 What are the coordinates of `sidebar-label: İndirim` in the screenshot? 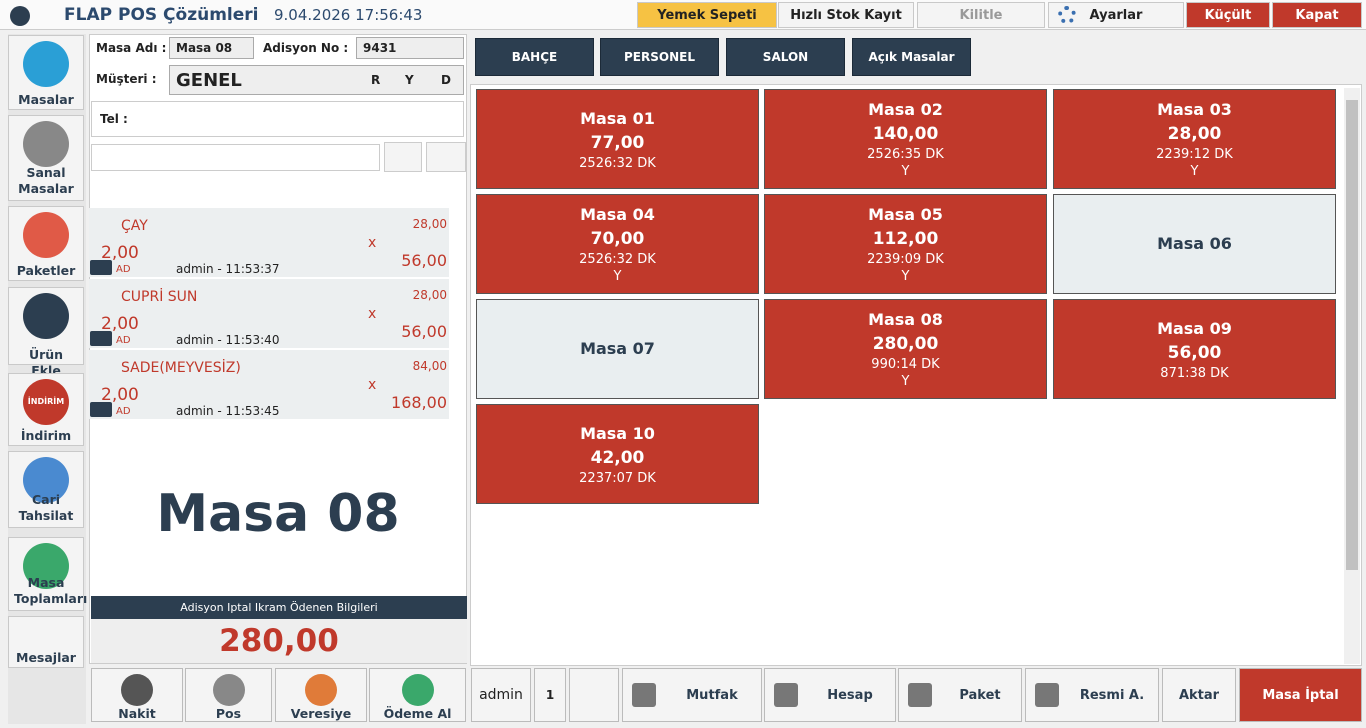 It's located at (46, 435).